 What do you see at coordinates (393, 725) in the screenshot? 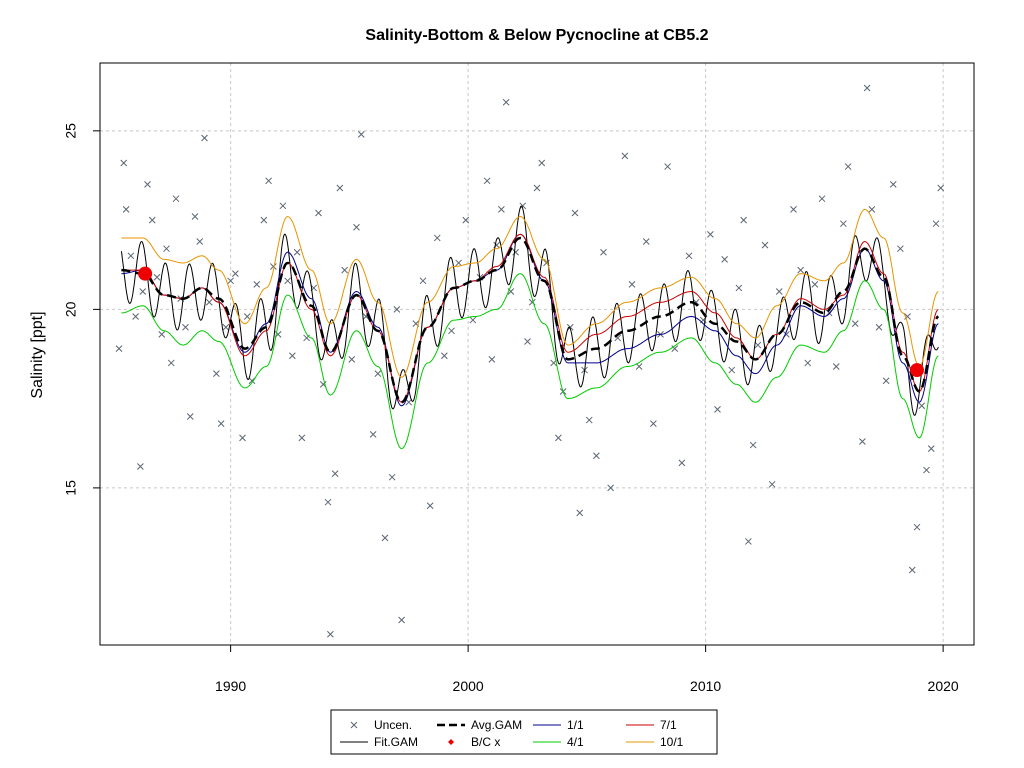
I see `legend-label: Uncen.` at bounding box center [393, 725].